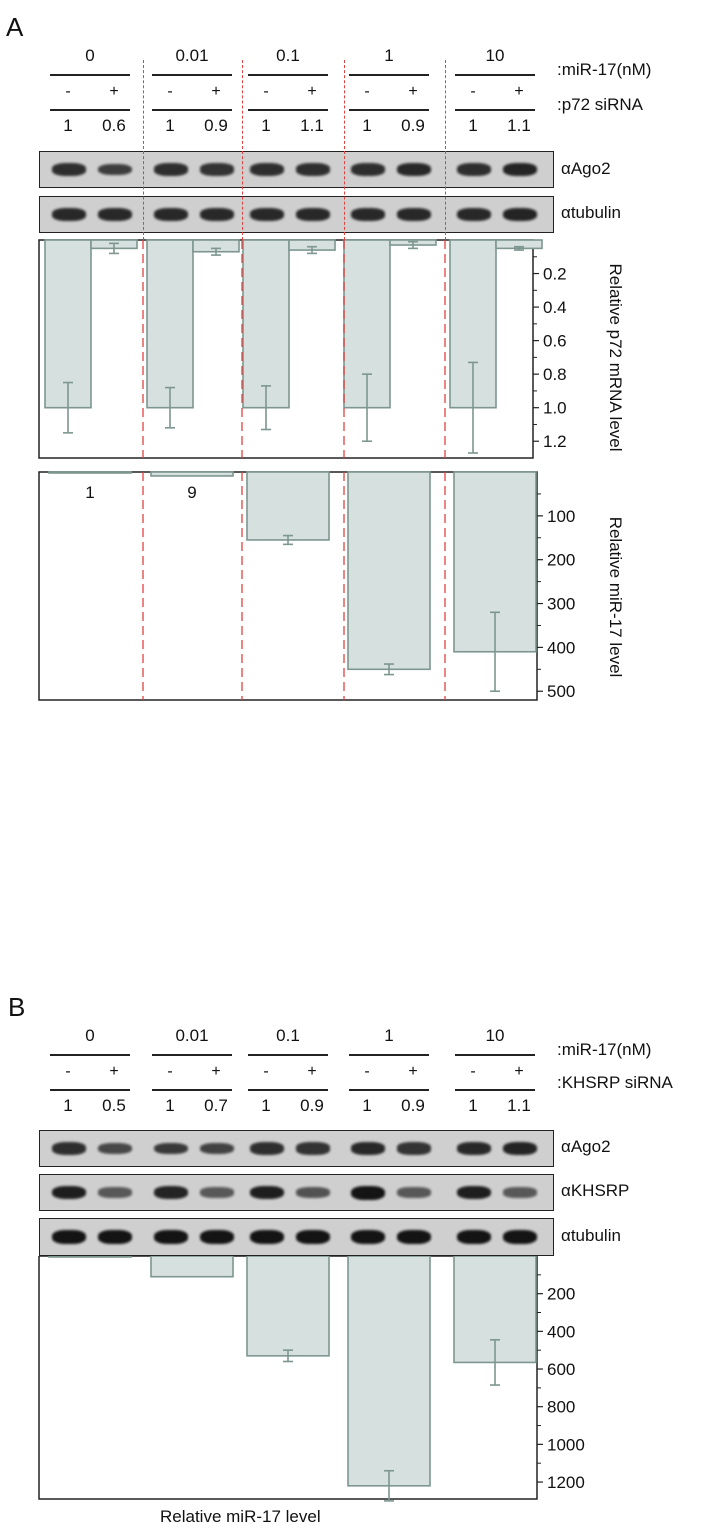 This screenshot has height=1536, width=723. I want to click on panel-a-p72-ylabel: Relative p72 mRNA level, so click(615, 357).